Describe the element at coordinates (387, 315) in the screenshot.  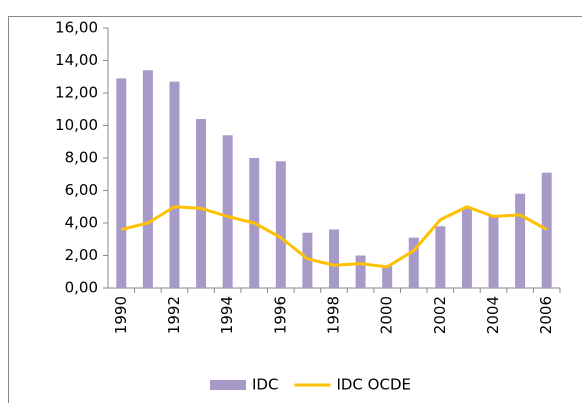
I see `x-tick-label: 2000` at that location.